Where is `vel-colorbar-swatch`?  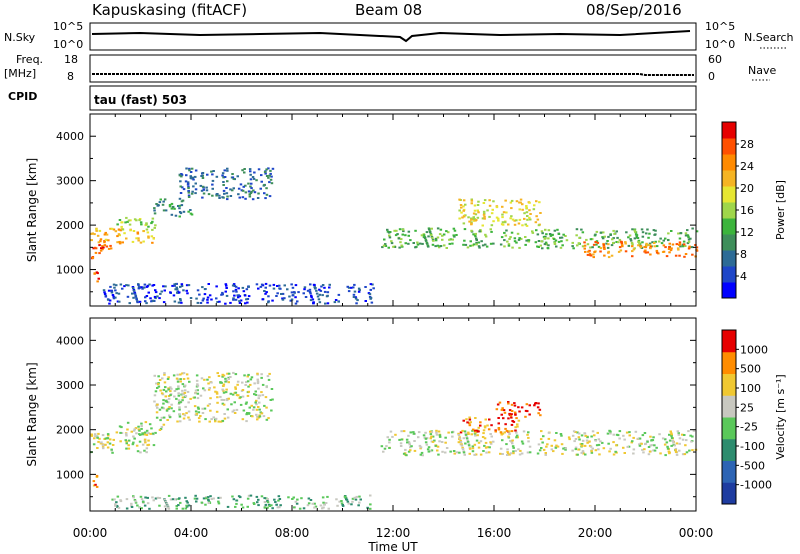
vel-colorbar-swatch is located at coordinates (729, 493).